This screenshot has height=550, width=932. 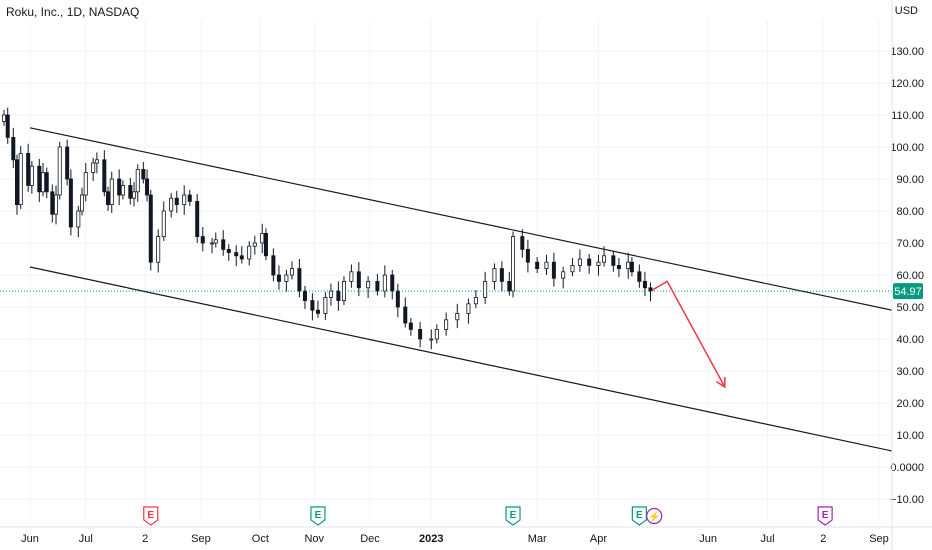 What do you see at coordinates (910, 276) in the screenshot?
I see `y-tick-label: 60.00` at bounding box center [910, 276].